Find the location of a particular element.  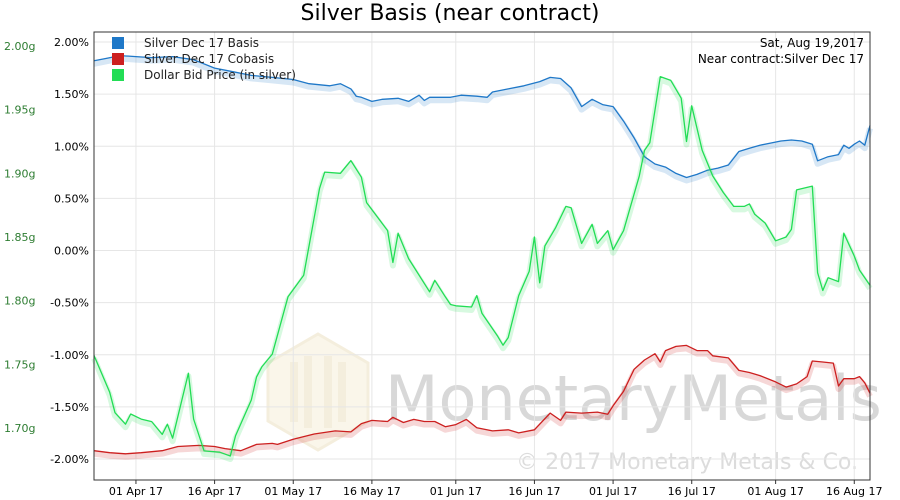

y-right-tick-label: 1.50% is located at coordinates (71, 94).